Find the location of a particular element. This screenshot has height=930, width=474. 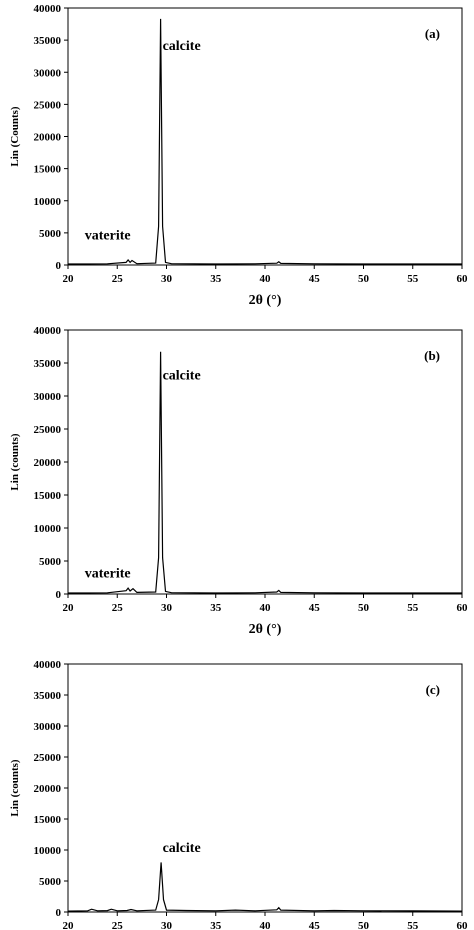

panel-label: (b) is located at coordinates (432, 355).